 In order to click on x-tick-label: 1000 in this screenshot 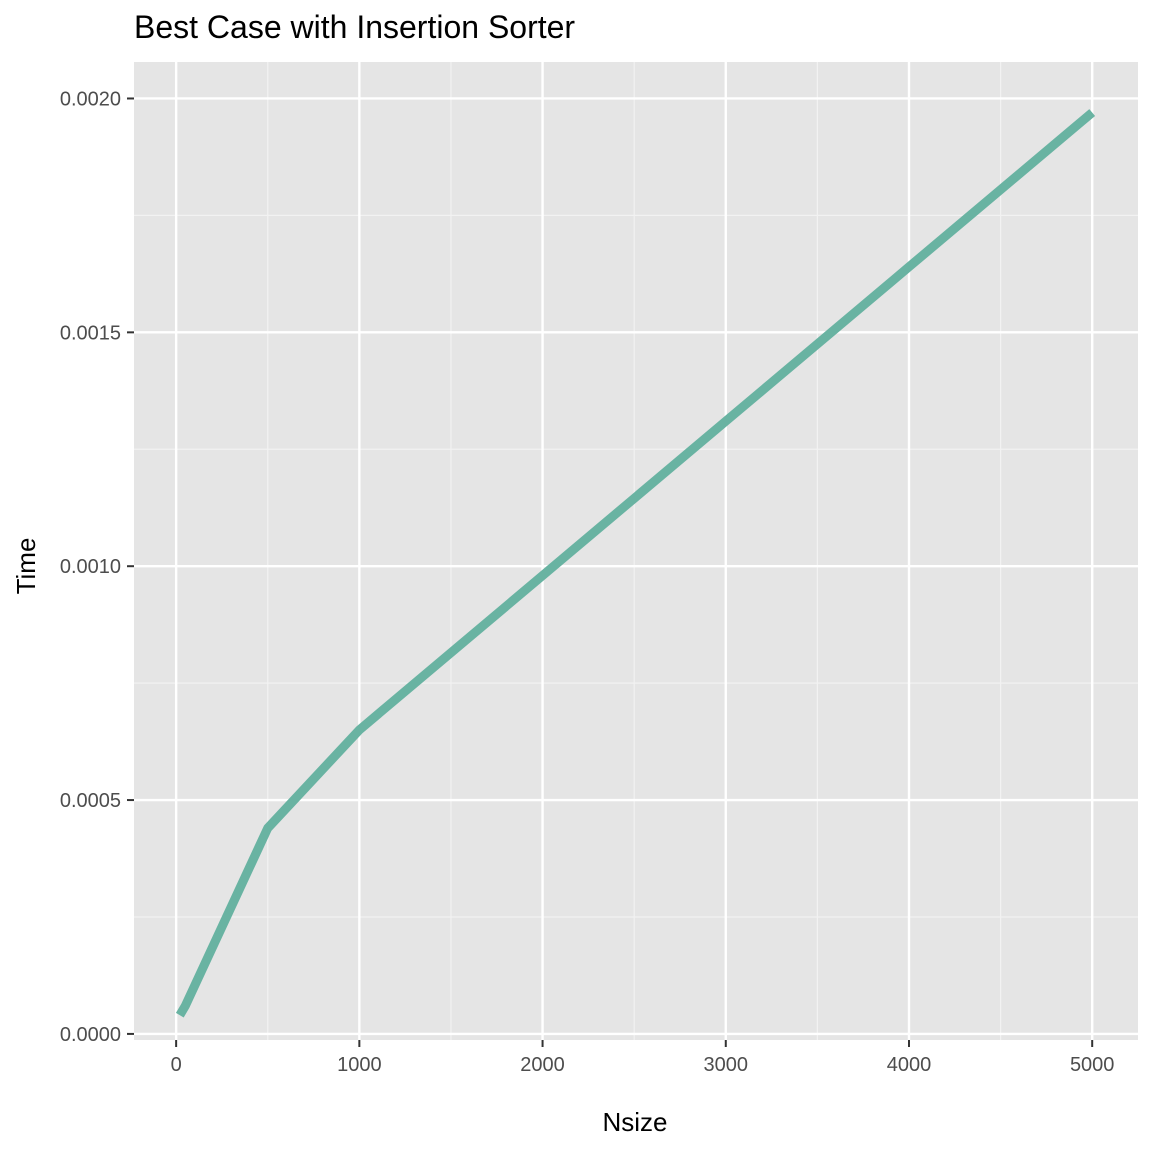, I will do `click(359, 1065)`.